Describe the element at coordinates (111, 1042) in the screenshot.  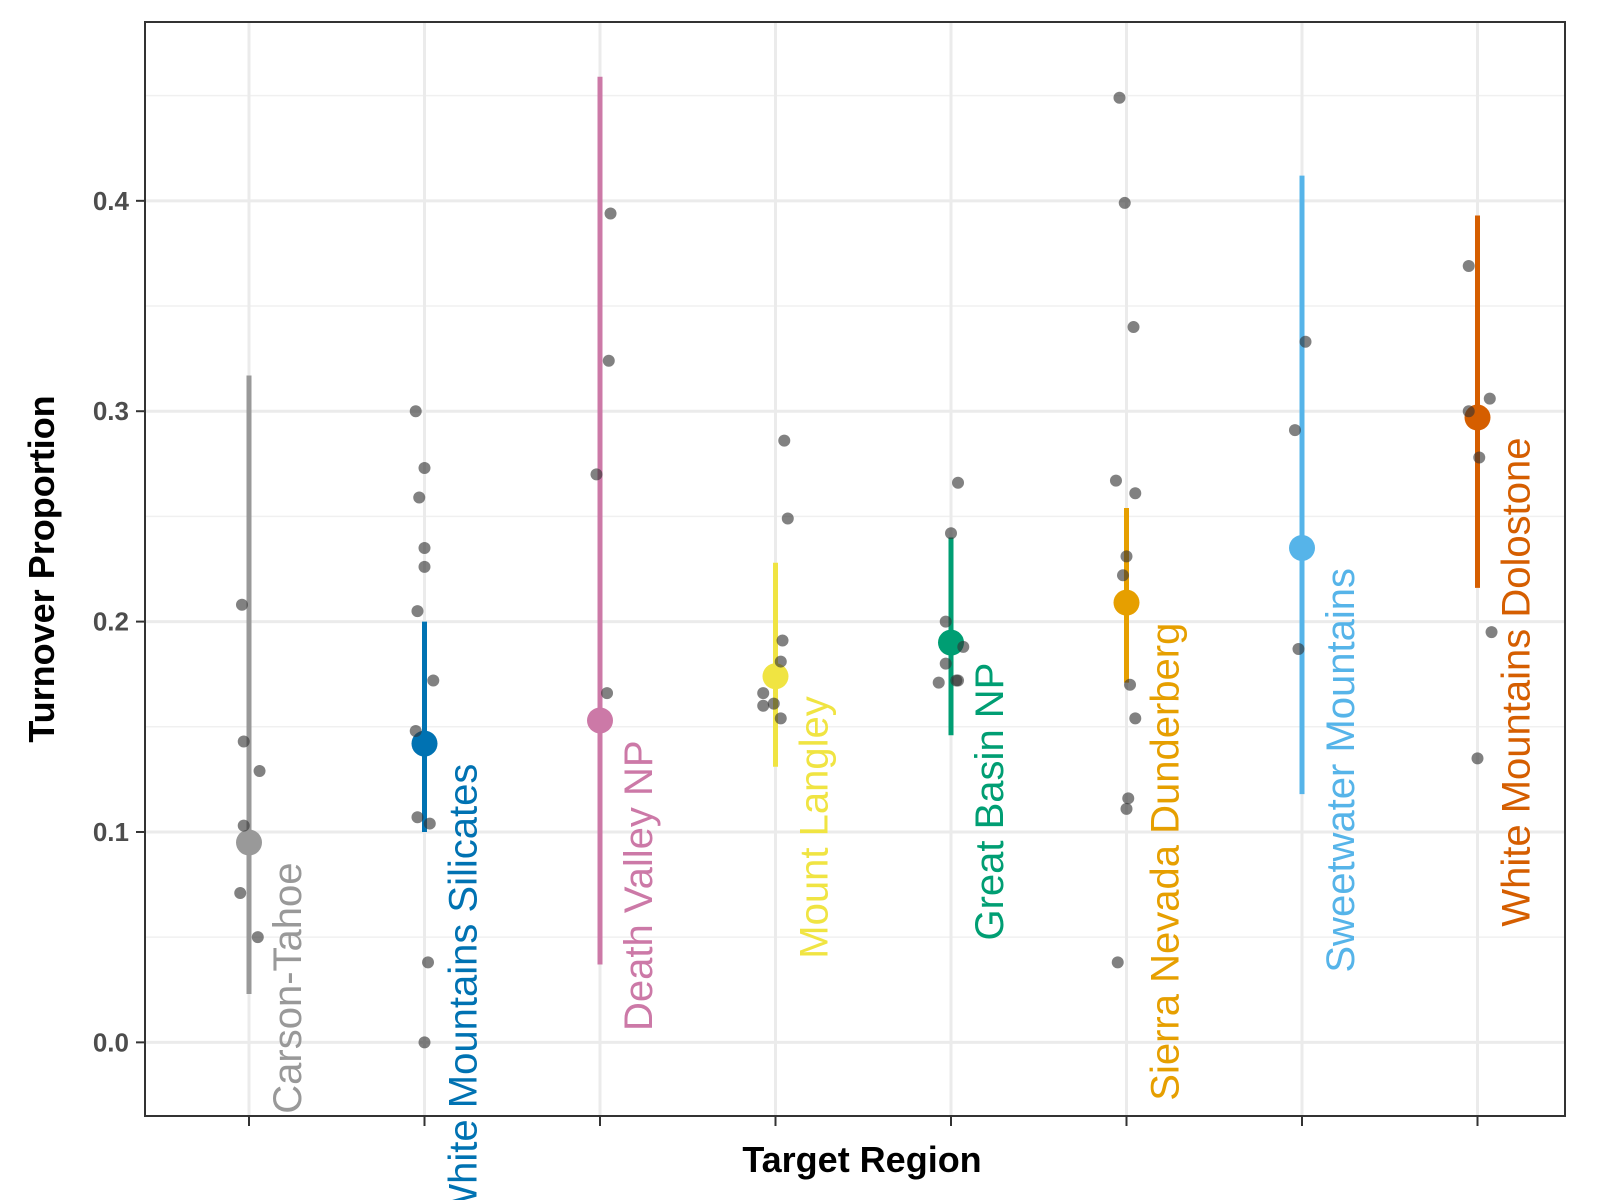
I see `y-tick-label: 0.0` at that location.